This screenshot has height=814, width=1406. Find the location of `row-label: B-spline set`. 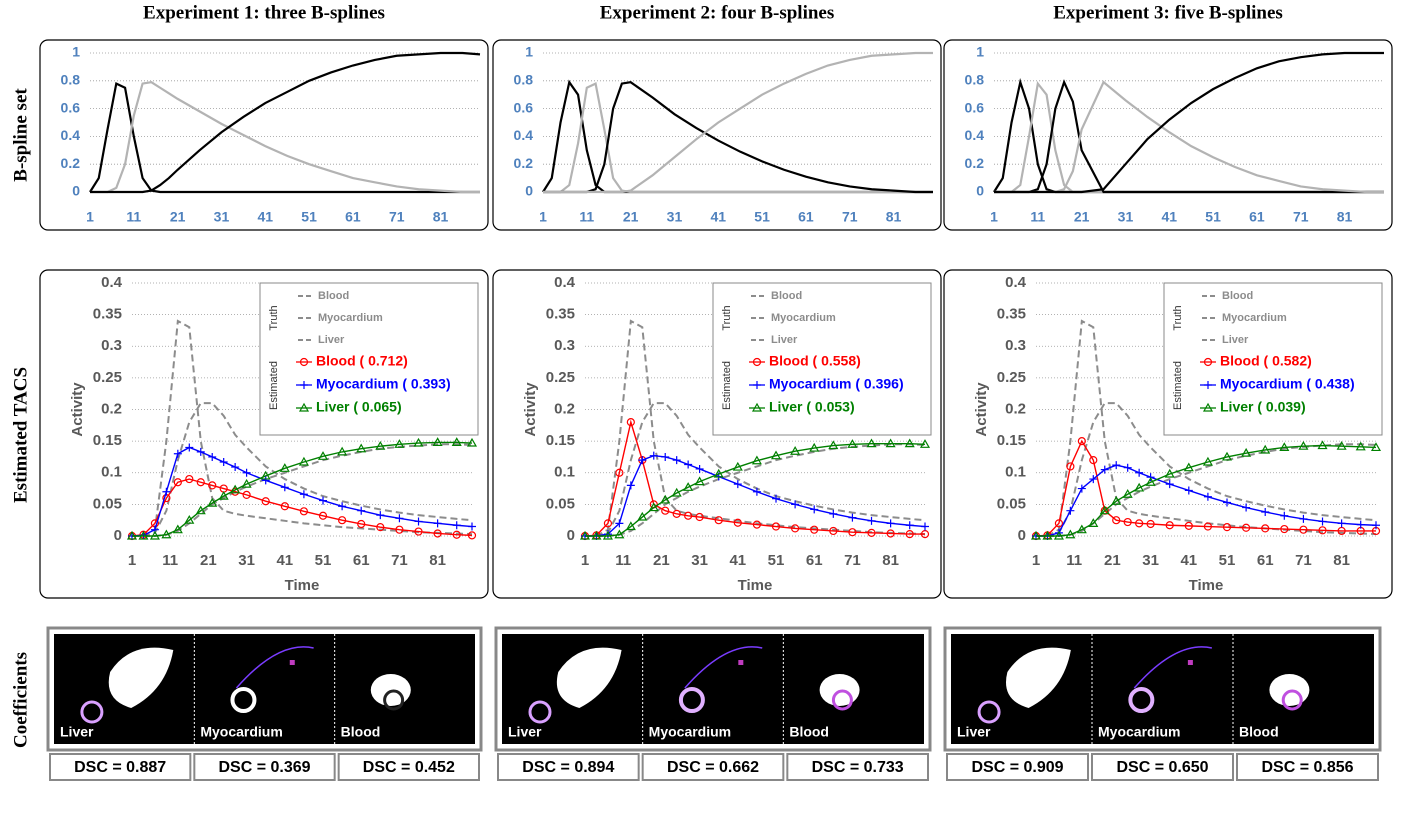

row-label: B-spline set is located at coordinates (20, 135).